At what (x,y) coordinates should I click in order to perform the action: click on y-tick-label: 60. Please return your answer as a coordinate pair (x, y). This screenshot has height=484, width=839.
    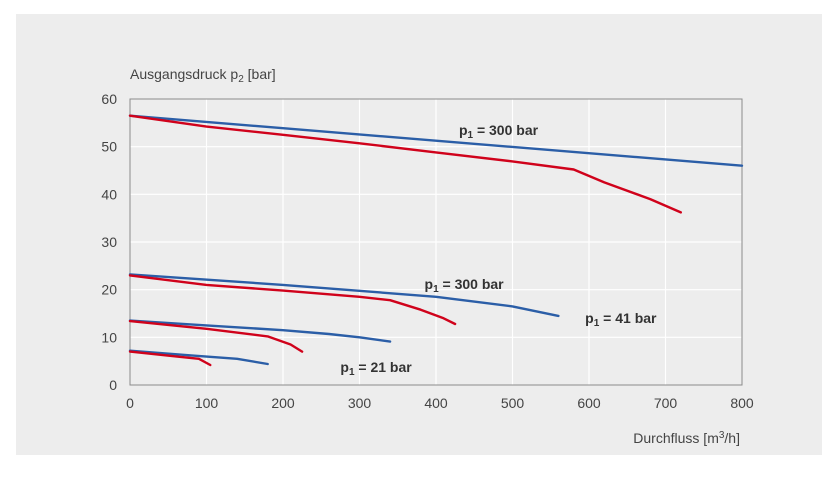
    Looking at the image, I should click on (109, 99).